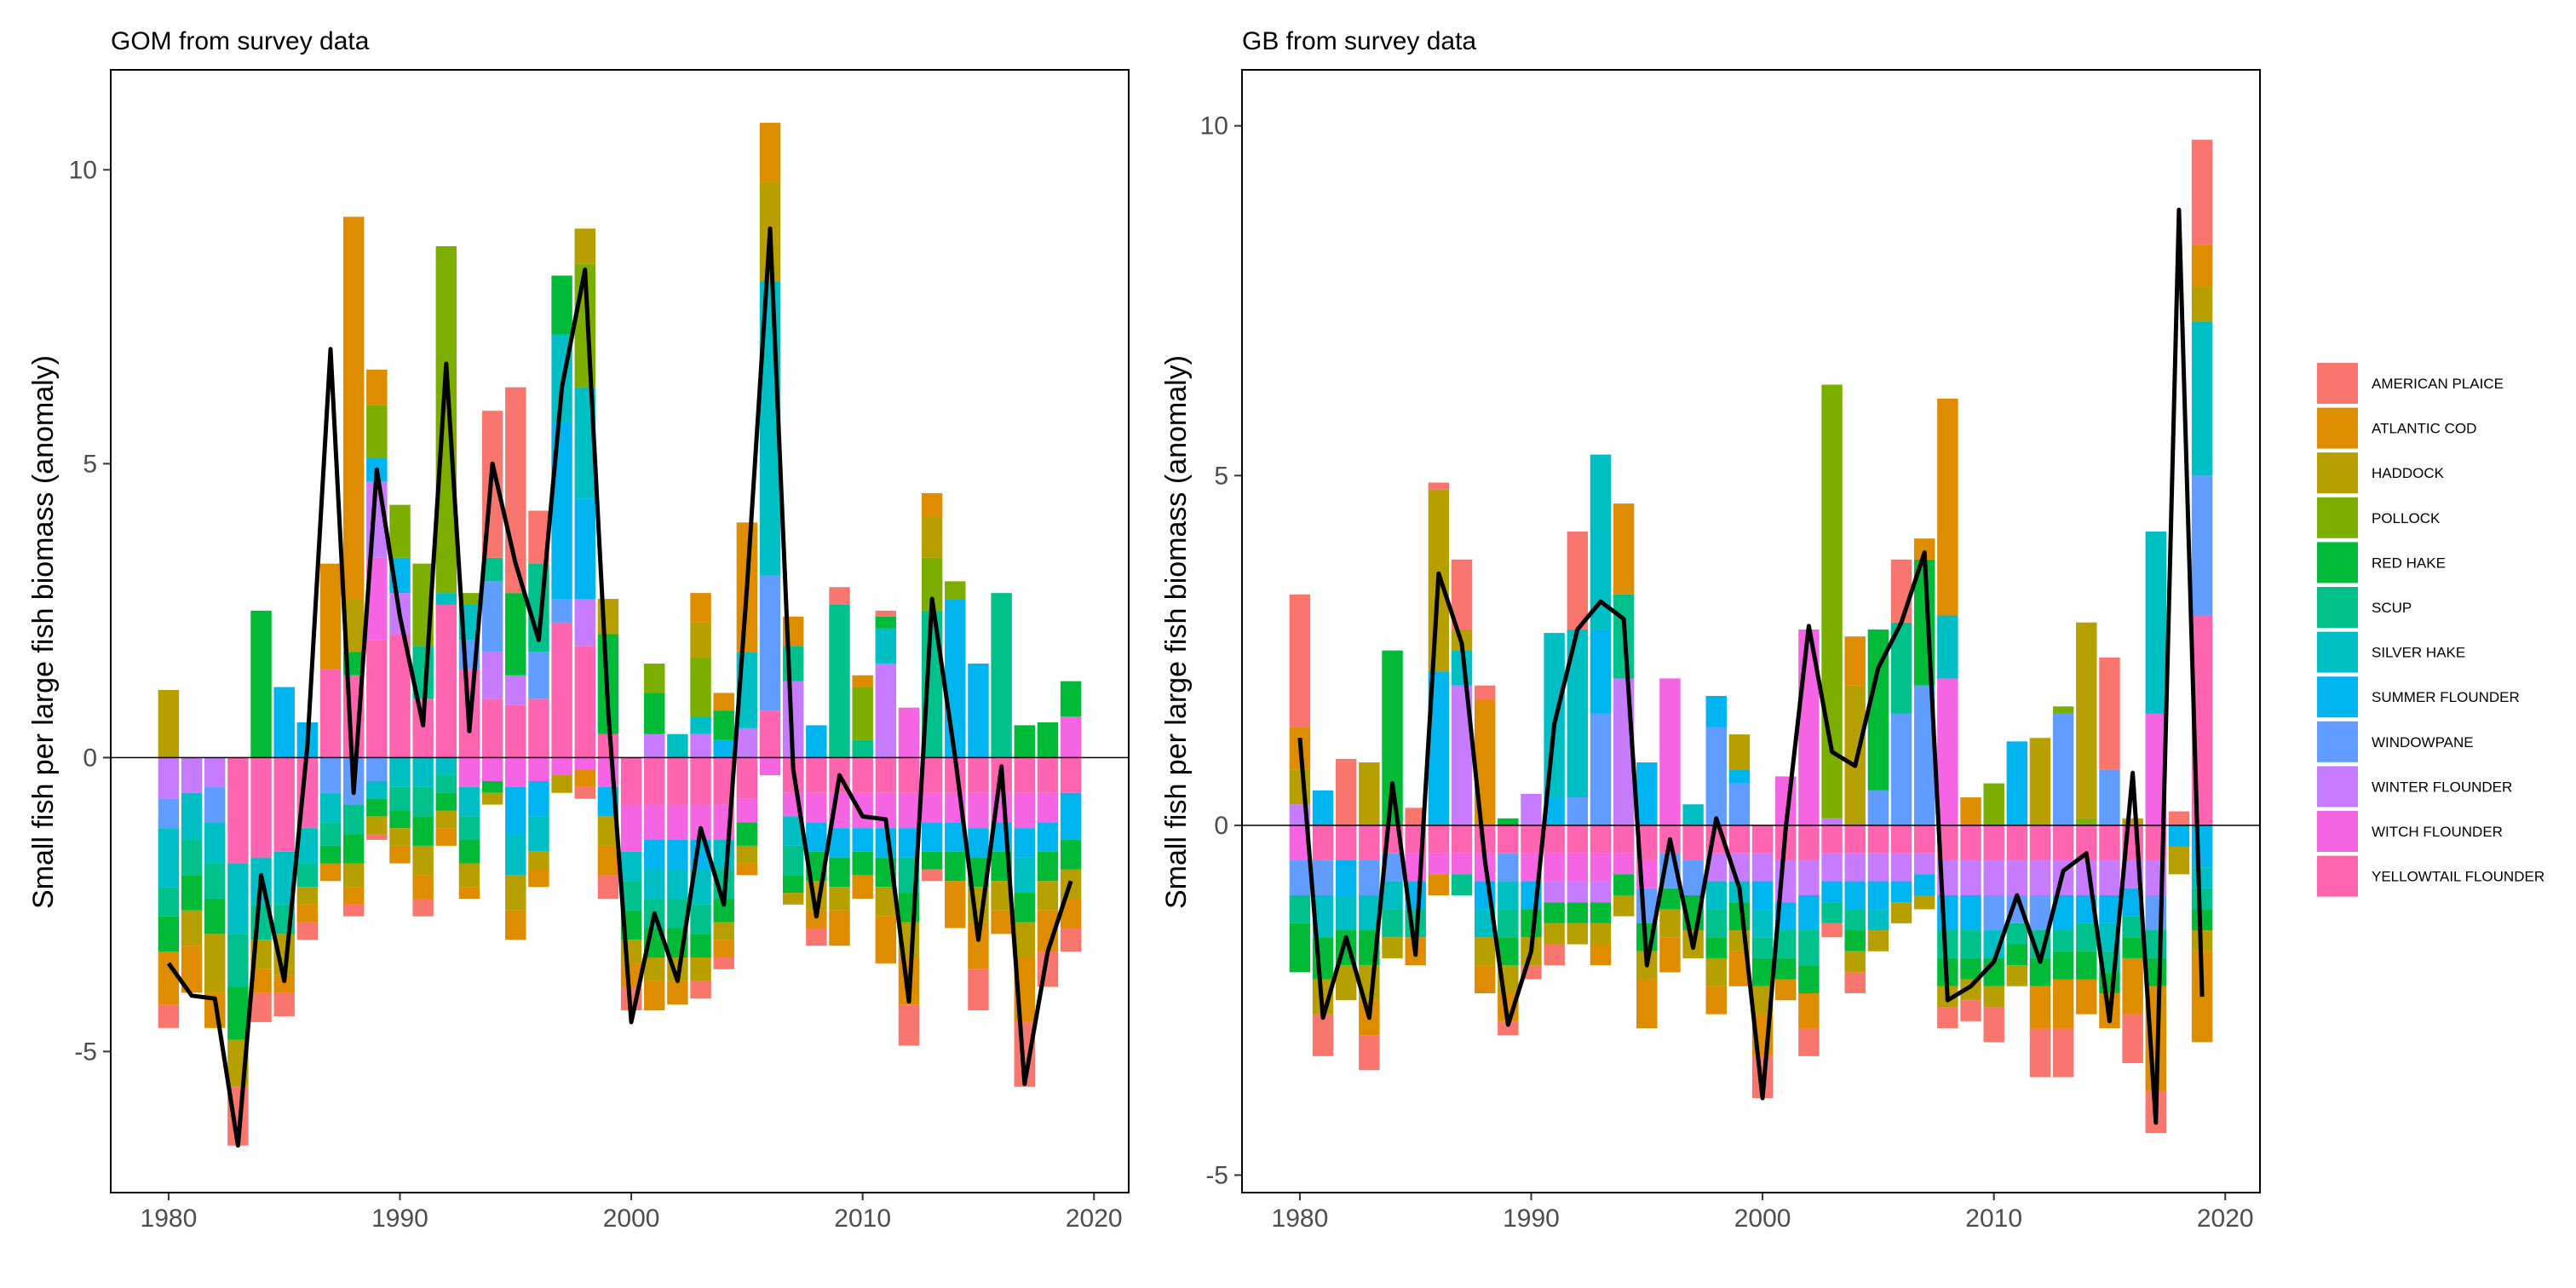  What do you see at coordinates (446, 837) in the screenshot?
I see `bar-segment-1992-atlantic-cod` at bounding box center [446, 837].